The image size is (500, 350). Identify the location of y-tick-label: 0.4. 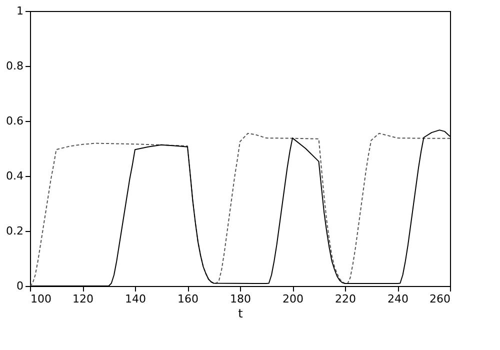
(15, 176).